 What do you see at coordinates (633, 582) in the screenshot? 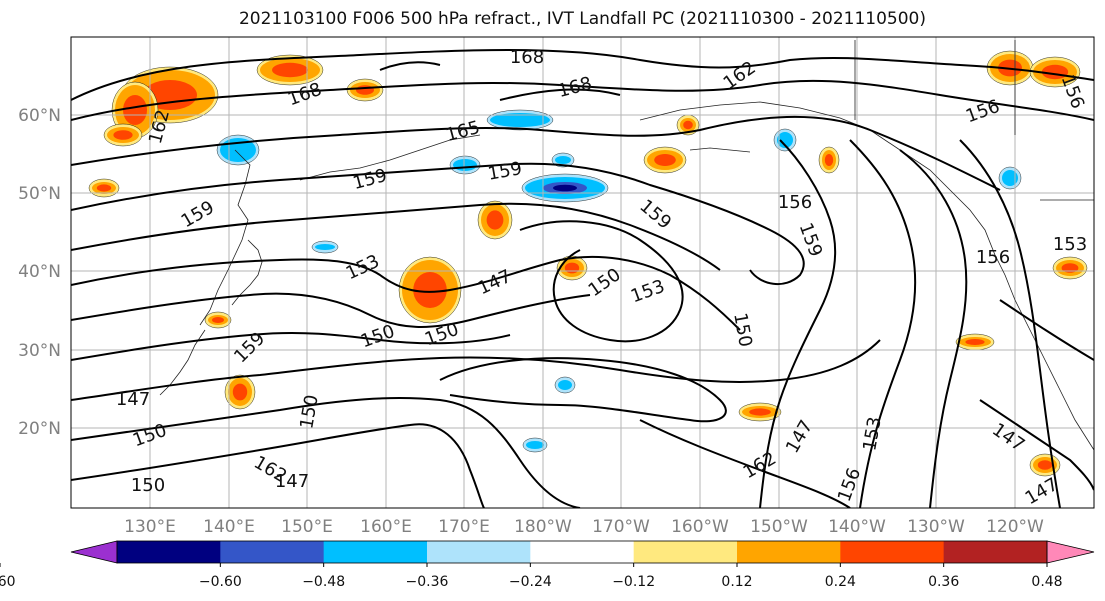
I see `colorbar-tick-label: −0.12` at bounding box center [633, 582].